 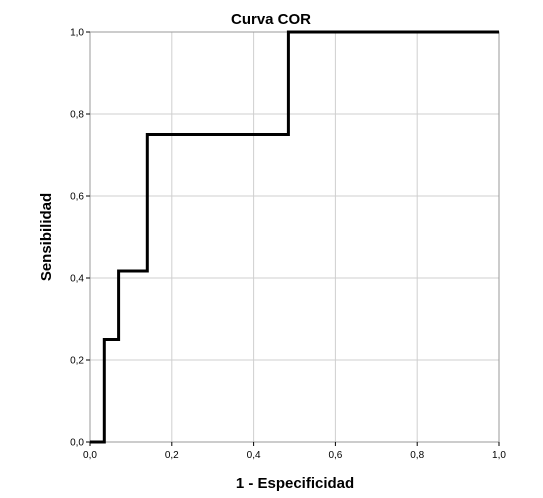 What do you see at coordinates (77, 33) in the screenshot?
I see `y-tick-label: 1,0` at bounding box center [77, 33].